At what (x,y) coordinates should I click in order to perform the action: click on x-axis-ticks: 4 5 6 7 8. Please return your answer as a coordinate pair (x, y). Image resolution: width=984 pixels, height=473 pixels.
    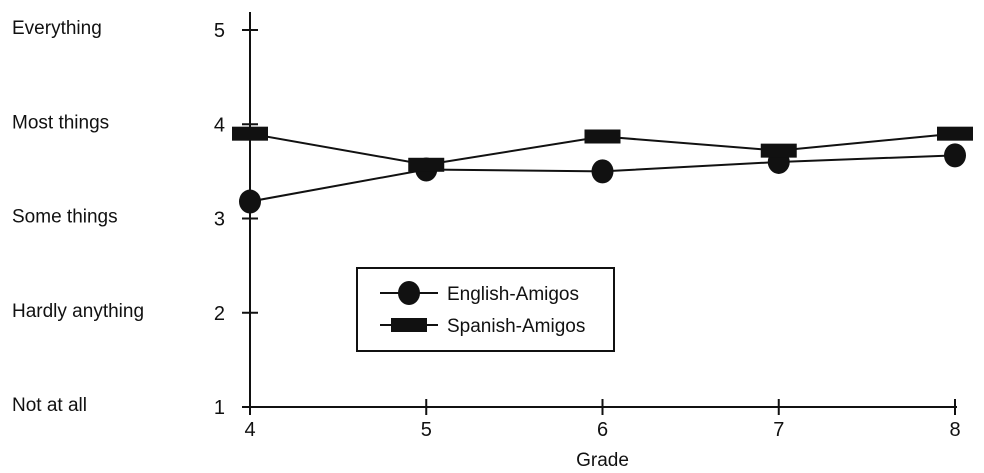
    Looking at the image, I should click on (602, 420).